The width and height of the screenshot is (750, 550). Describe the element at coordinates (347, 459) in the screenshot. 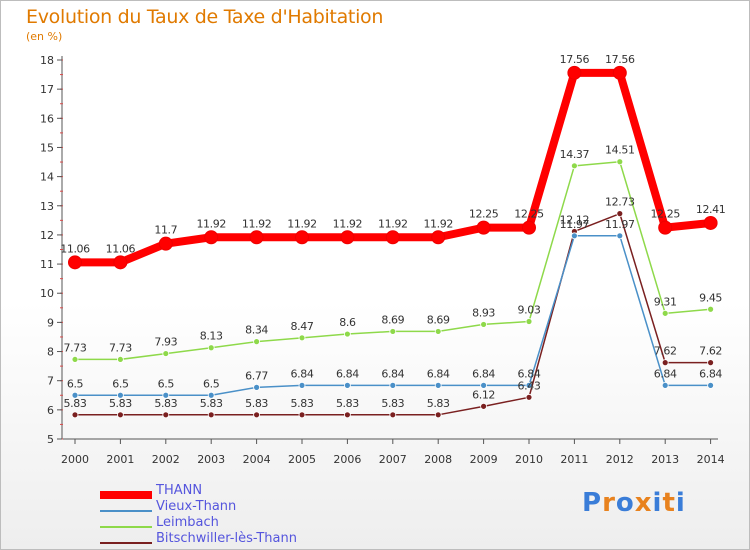

I see `x-tick-label: 2006` at that location.